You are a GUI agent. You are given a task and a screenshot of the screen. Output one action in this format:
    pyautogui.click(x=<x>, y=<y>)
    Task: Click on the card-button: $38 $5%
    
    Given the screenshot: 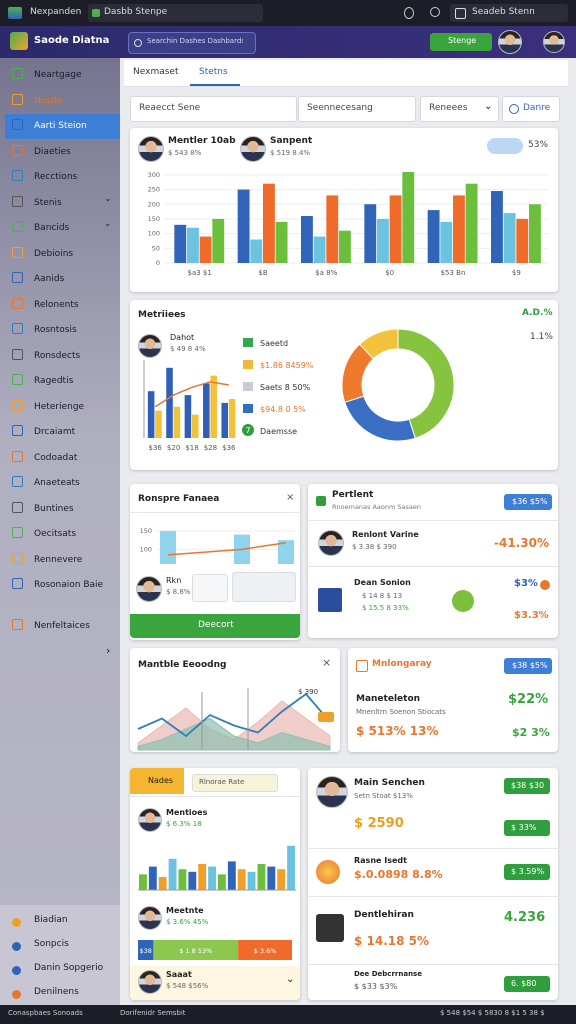 What is the action you would take?
    pyautogui.click(x=528, y=666)
    